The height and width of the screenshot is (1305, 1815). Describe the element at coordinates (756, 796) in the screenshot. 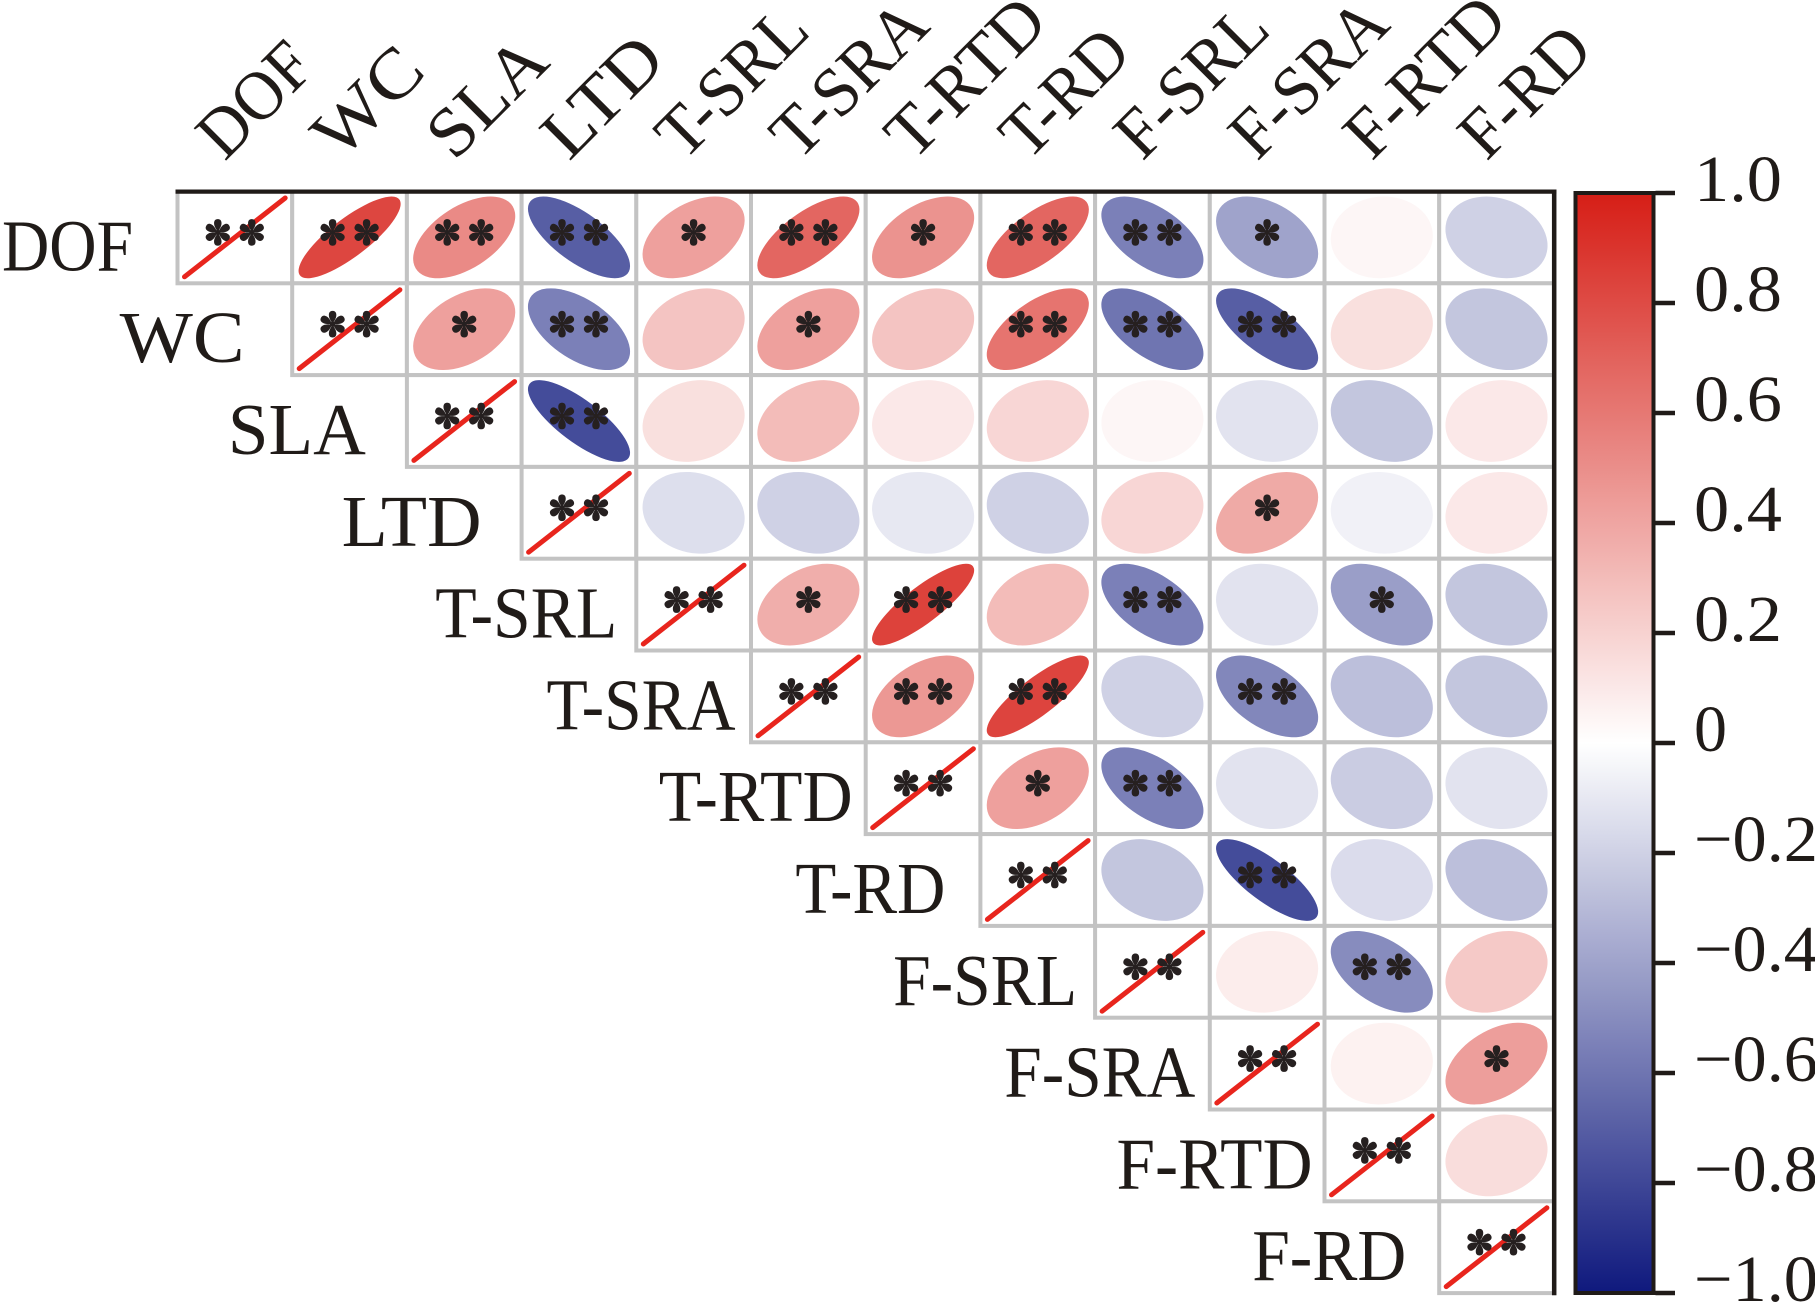

I see `svg-text: T-RTD` at that location.